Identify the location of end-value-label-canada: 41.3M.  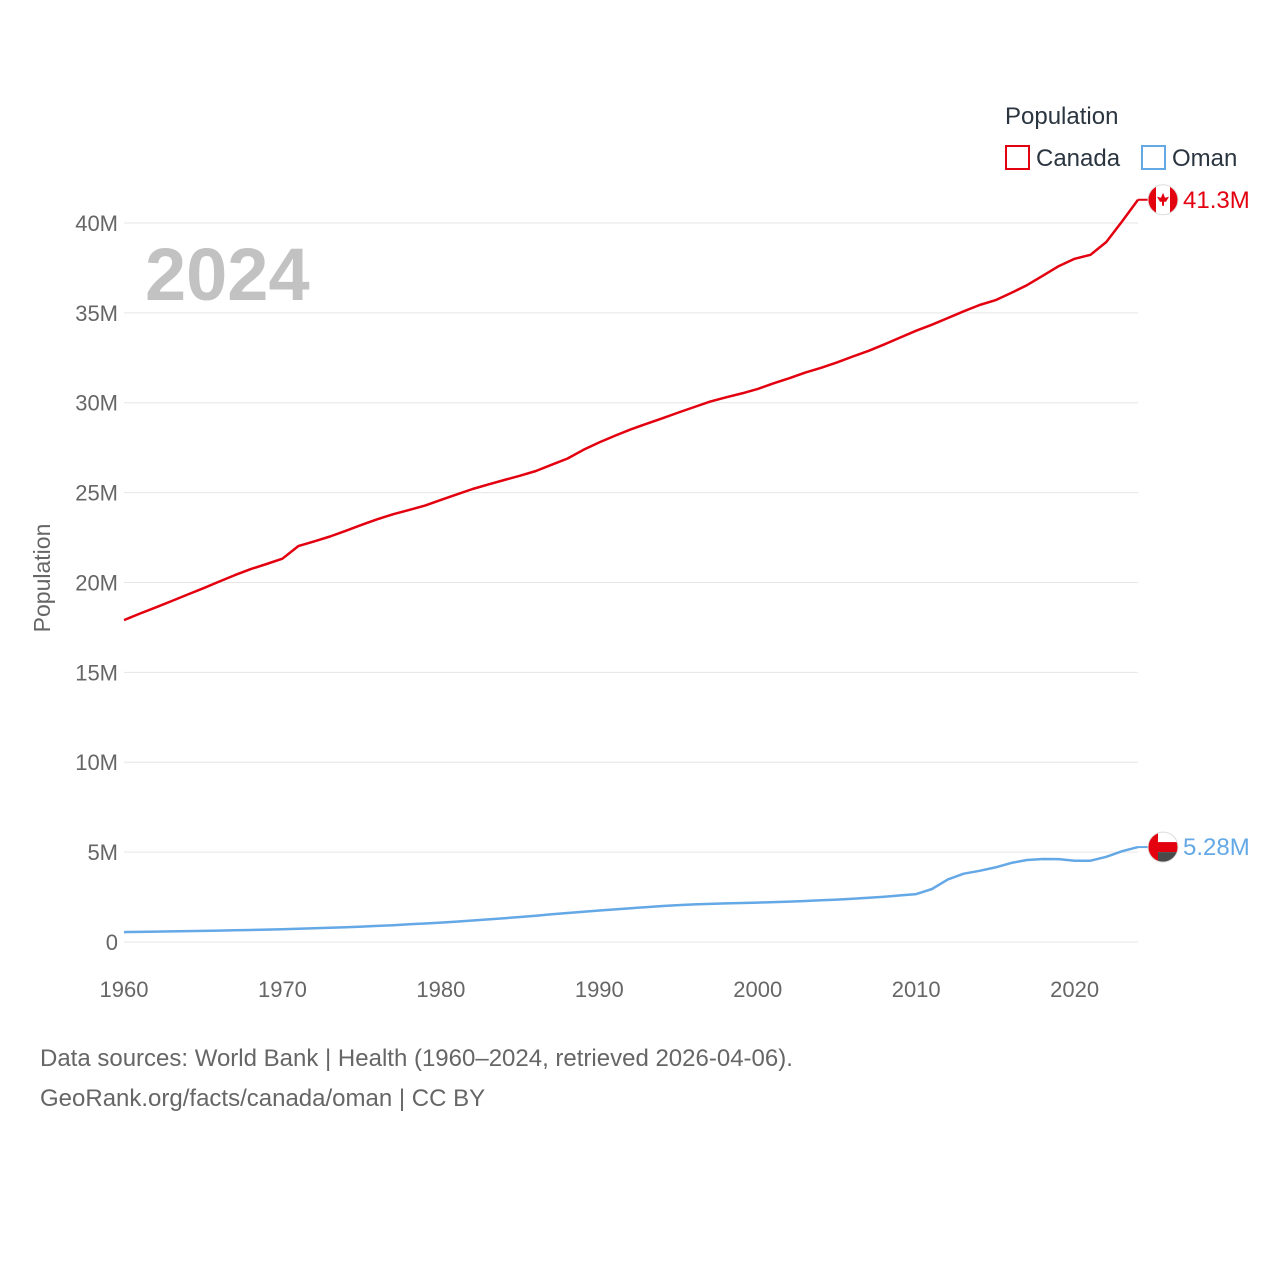
(1216, 200).